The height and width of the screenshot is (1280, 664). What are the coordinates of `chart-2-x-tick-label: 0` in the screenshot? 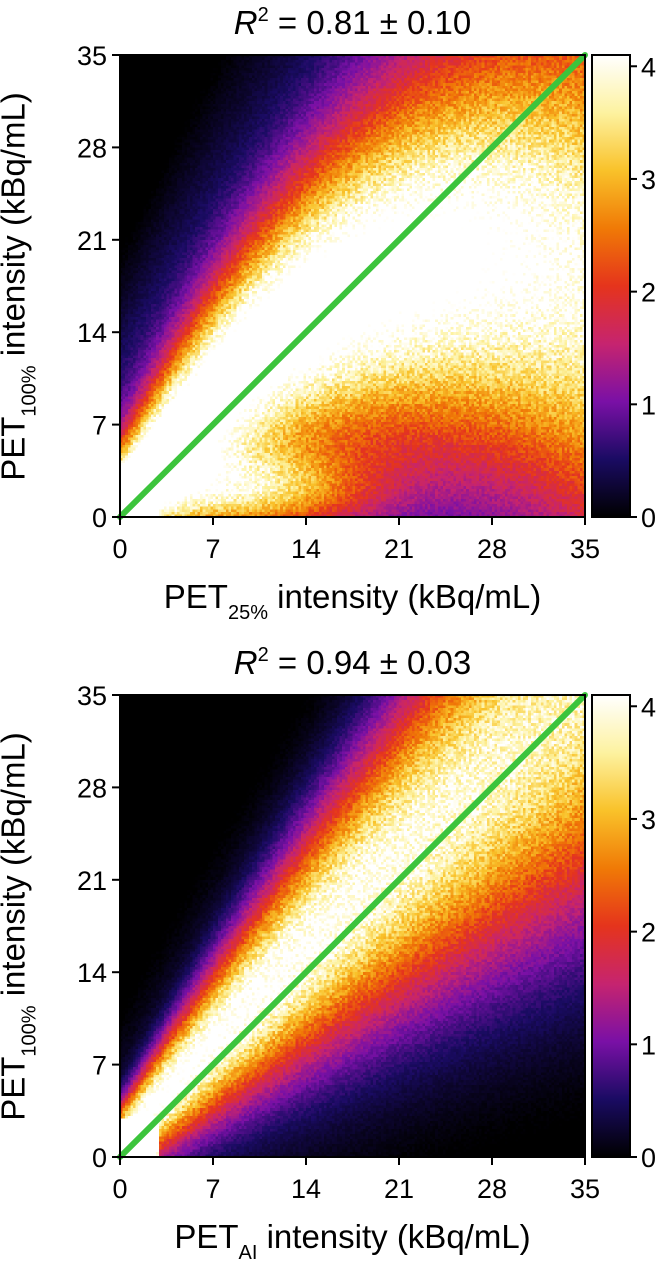 It's located at (119, 1189).